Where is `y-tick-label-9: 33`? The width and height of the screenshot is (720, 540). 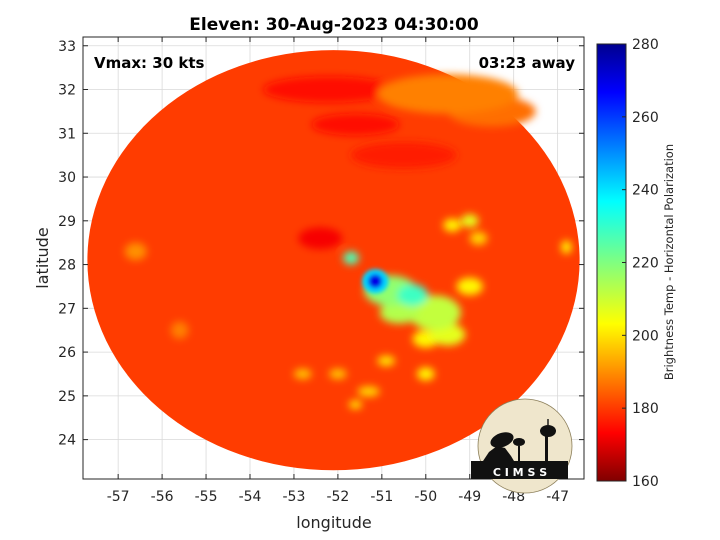
y-tick-label-9: 33 is located at coordinates (67, 47).